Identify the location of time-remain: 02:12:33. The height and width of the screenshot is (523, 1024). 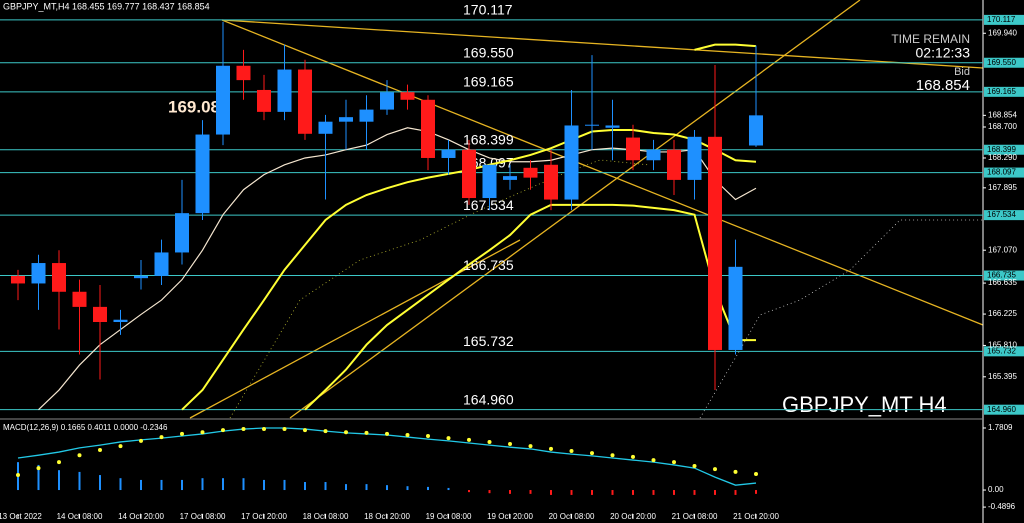
(943, 53).